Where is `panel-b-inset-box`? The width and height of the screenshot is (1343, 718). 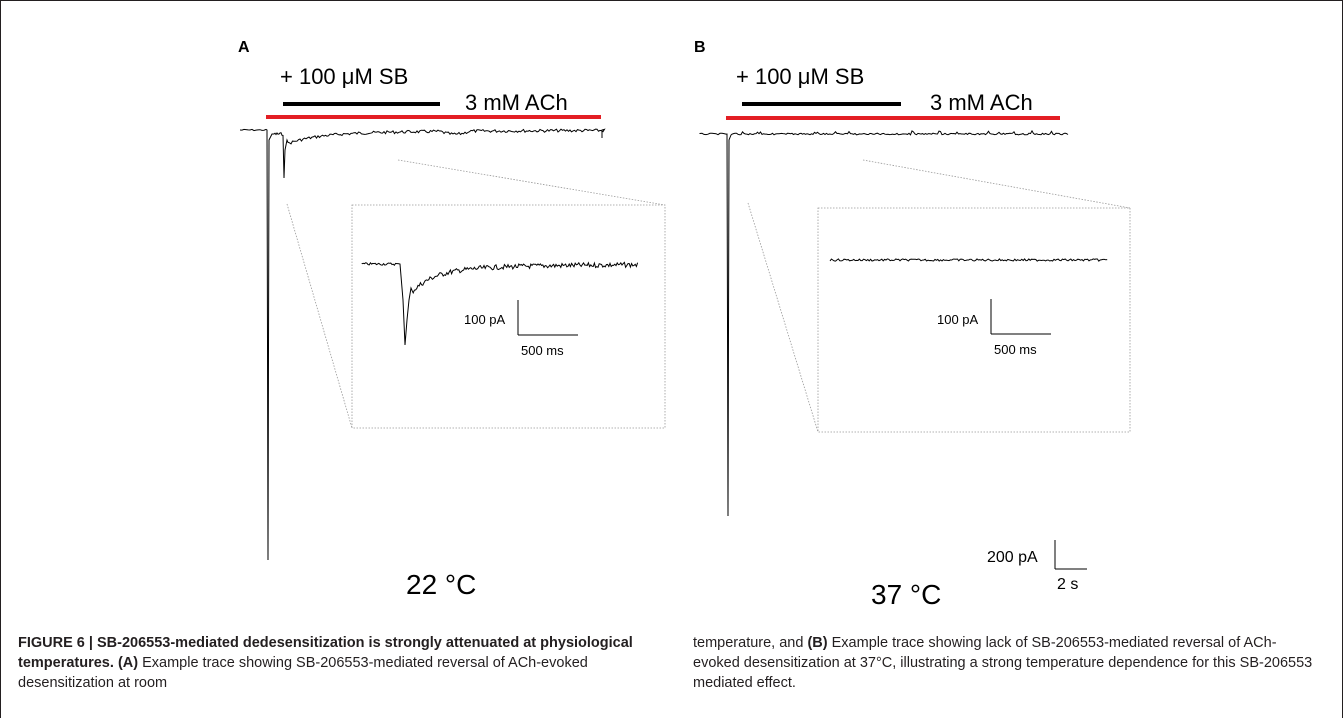
panel-b-inset-box is located at coordinates (974, 320).